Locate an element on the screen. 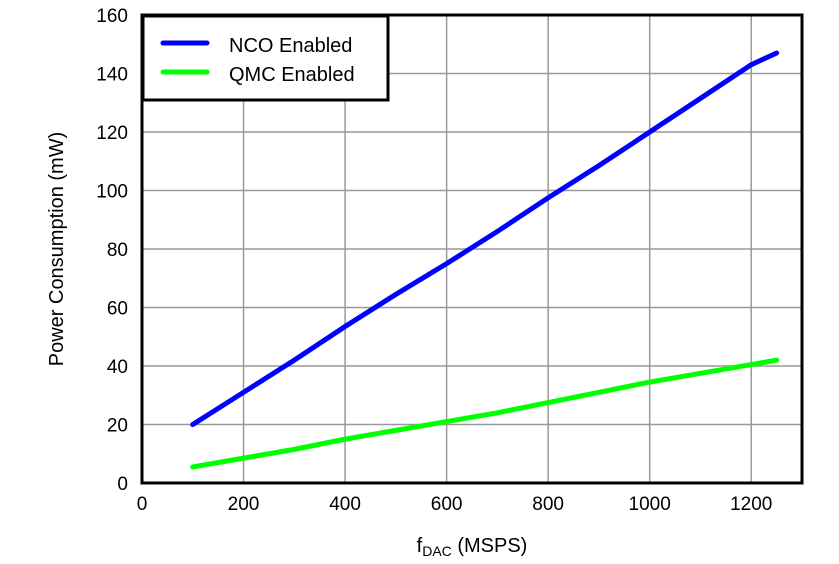 The image size is (839, 564). y-tick-label: 140 is located at coordinates (112, 75).